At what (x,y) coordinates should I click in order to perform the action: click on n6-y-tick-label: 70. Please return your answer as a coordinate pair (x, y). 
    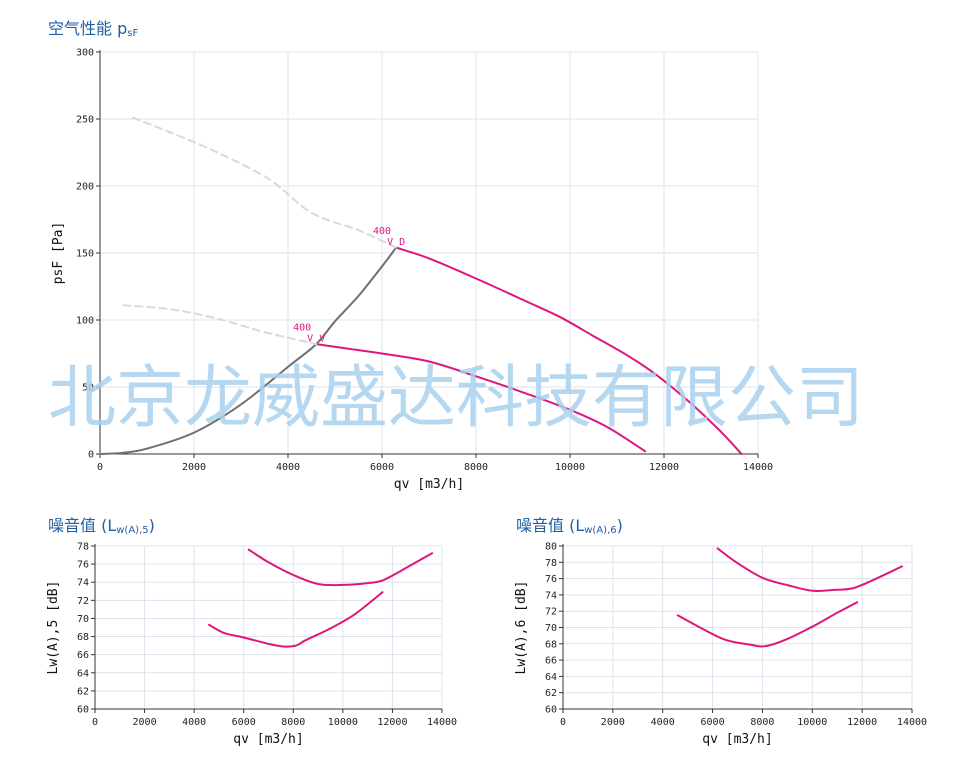
    Looking at the image, I should click on (551, 628).